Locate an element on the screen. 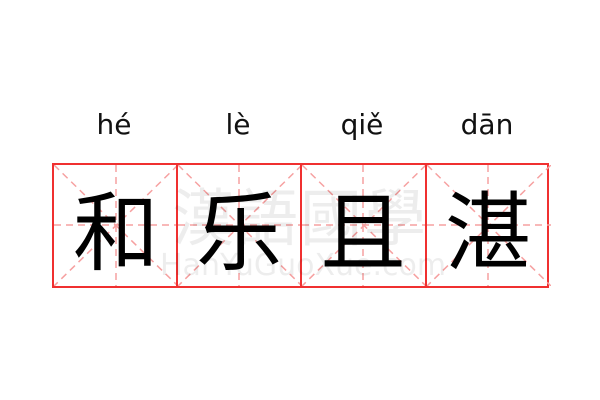  pinyin-1: hé is located at coordinates (114, 124).